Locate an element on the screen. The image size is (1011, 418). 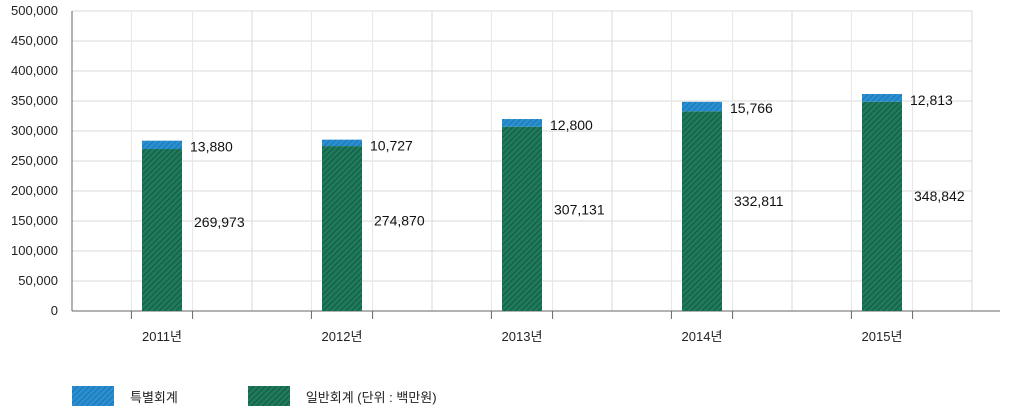
x-tick-label: 2012년 is located at coordinates (342, 336).